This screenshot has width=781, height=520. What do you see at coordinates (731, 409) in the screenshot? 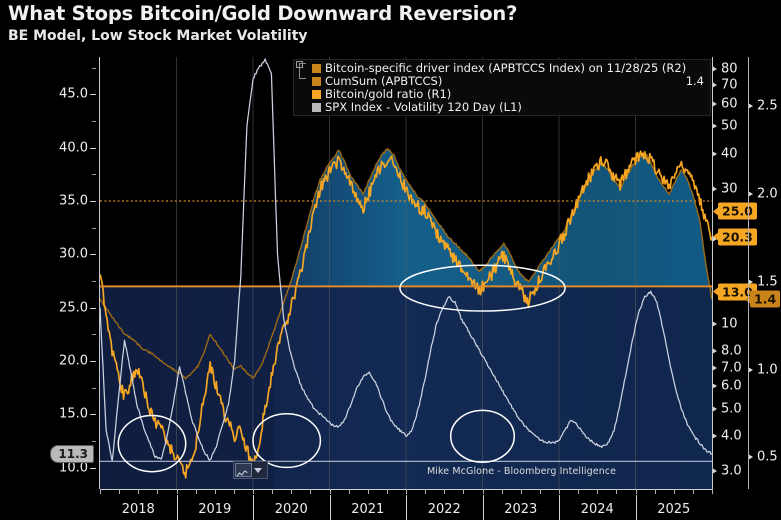
I see `axis-r1-tick-label: 5.0` at bounding box center [731, 409].